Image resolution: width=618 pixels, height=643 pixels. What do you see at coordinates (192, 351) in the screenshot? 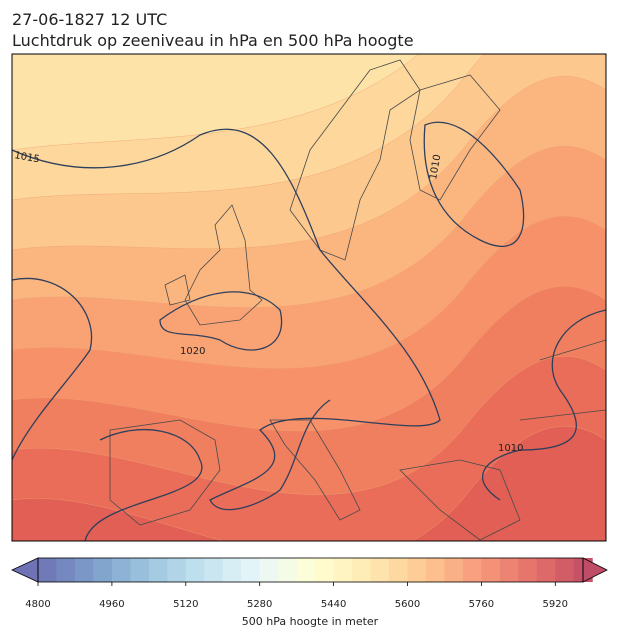
I see `isobar-label: 1020` at bounding box center [192, 351].